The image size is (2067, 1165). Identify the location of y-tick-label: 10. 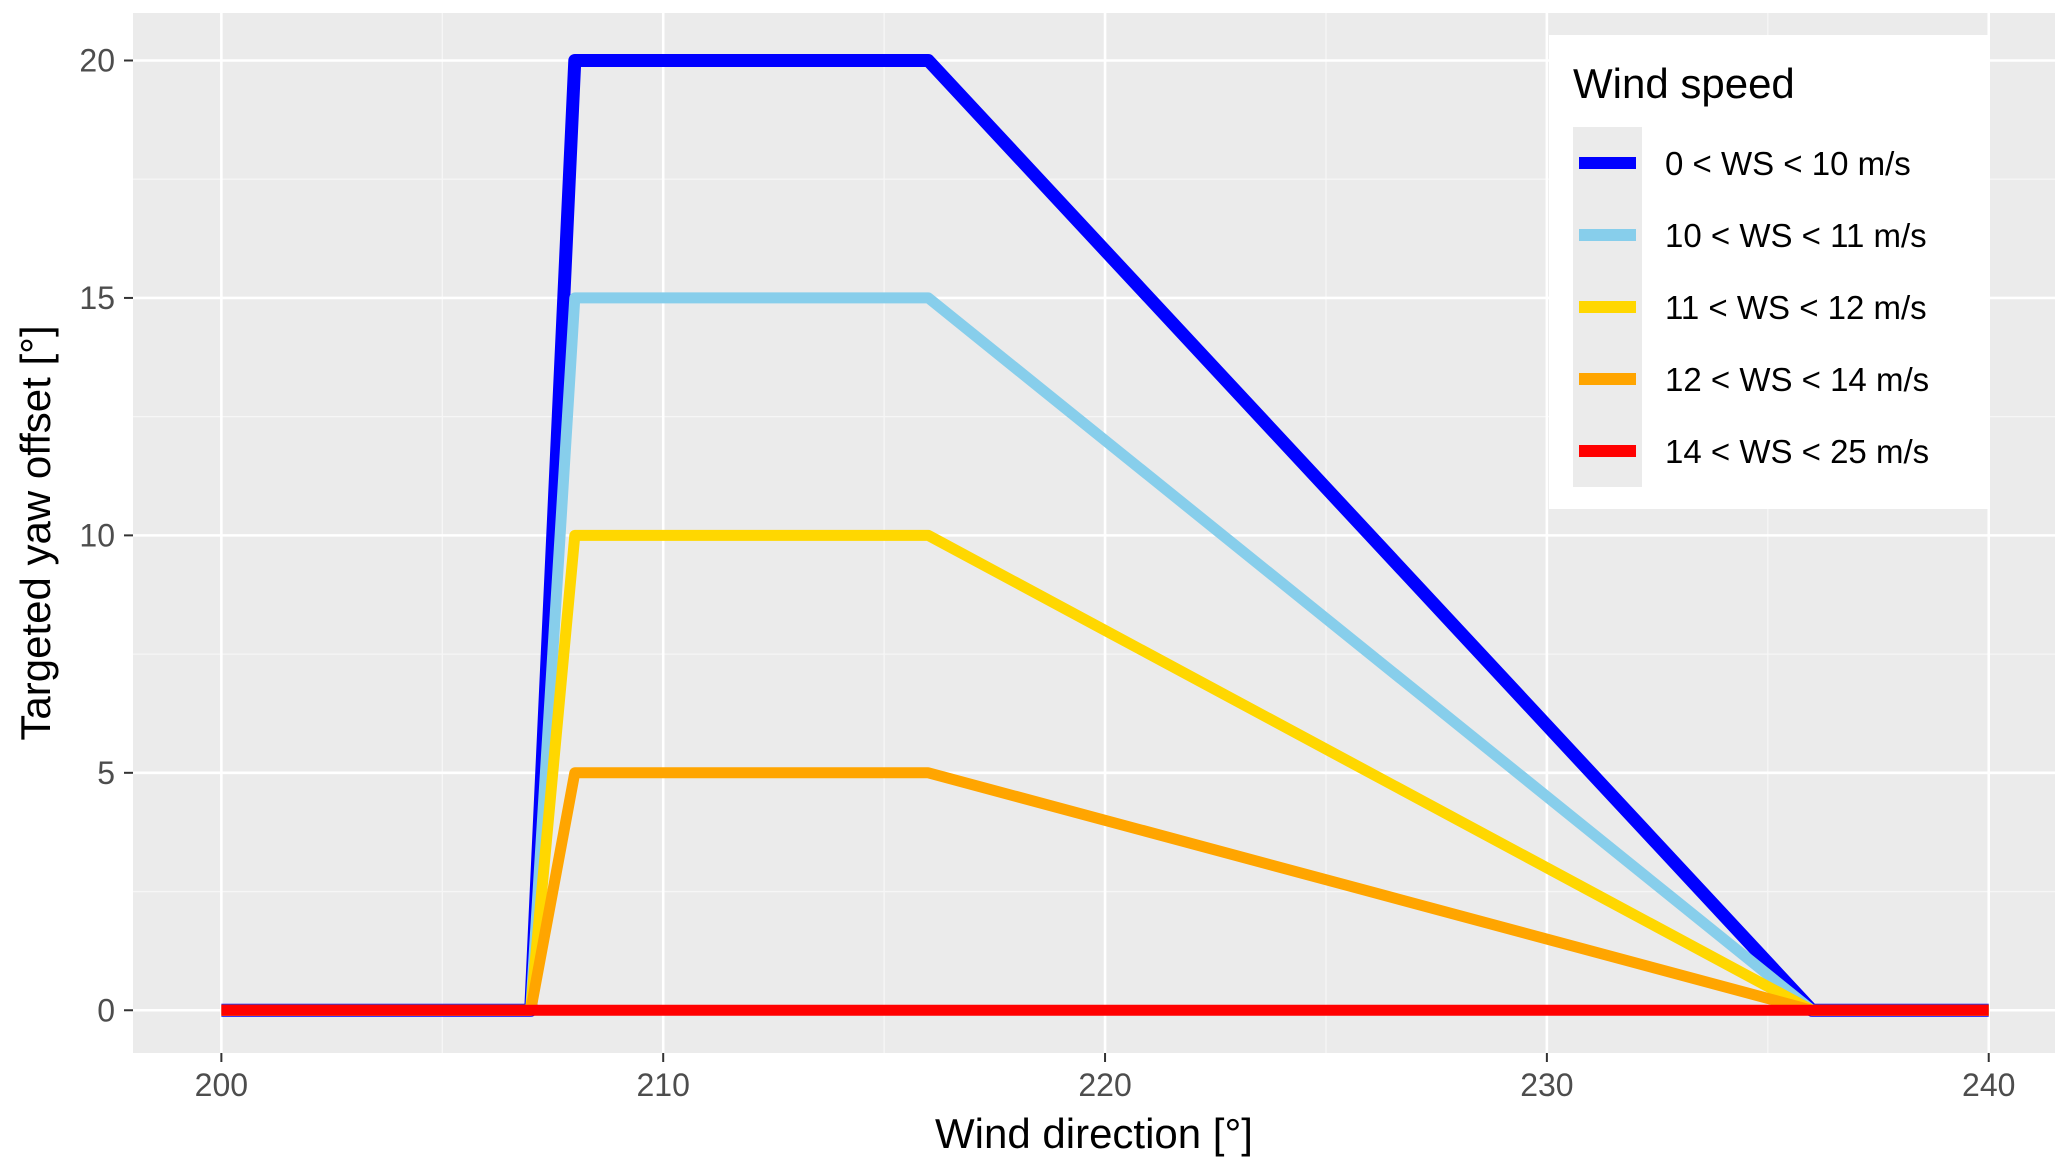
(97, 535).